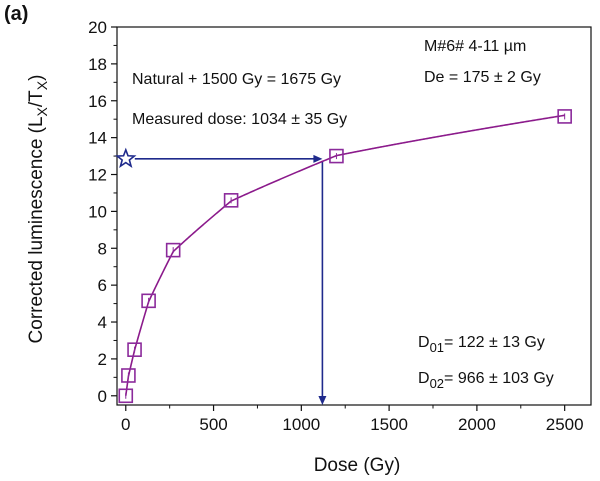 The width and height of the screenshot is (600, 481). What do you see at coordinates (102, 285) in the screenshot?
I see `y-tick-label: 6` at bounding box center [102, 285].